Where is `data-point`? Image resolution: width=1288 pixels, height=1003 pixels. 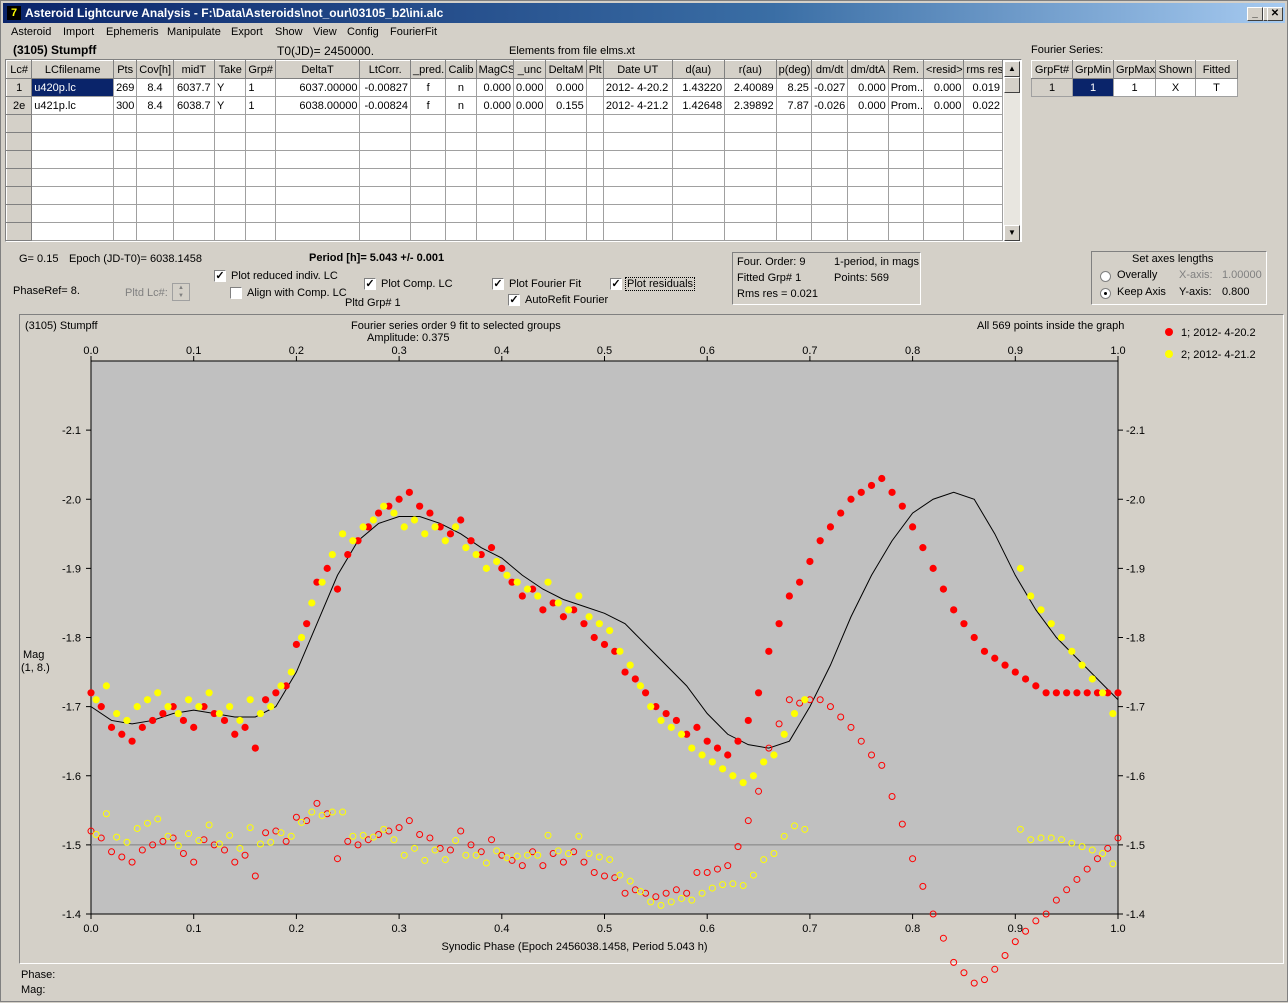
data-point is located at coordinates (527, 589).